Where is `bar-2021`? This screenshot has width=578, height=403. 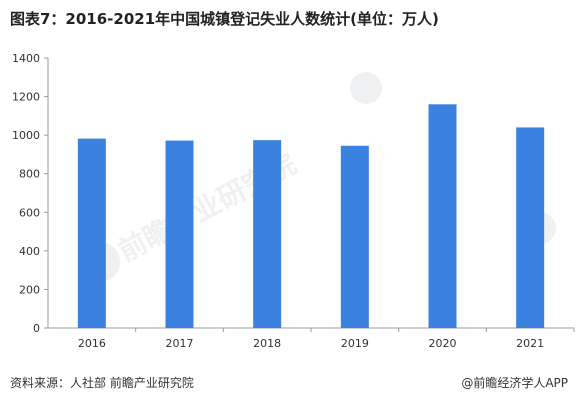
bar-2021 is located at coordinates (530, 227).